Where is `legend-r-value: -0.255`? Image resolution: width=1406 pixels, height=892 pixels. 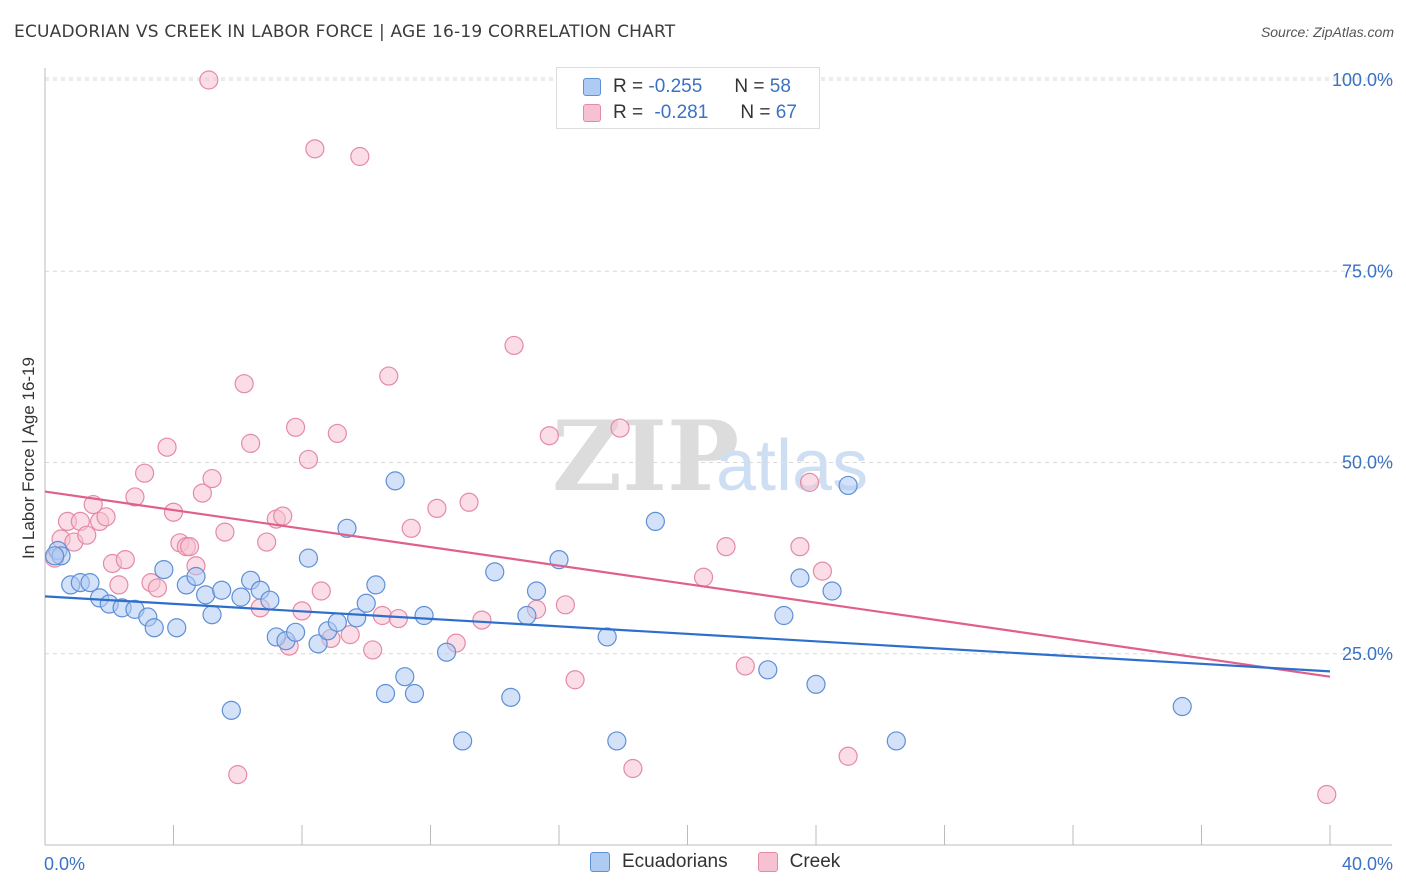
legend-r-value: -0.255 is located at coordinates (675, 86).